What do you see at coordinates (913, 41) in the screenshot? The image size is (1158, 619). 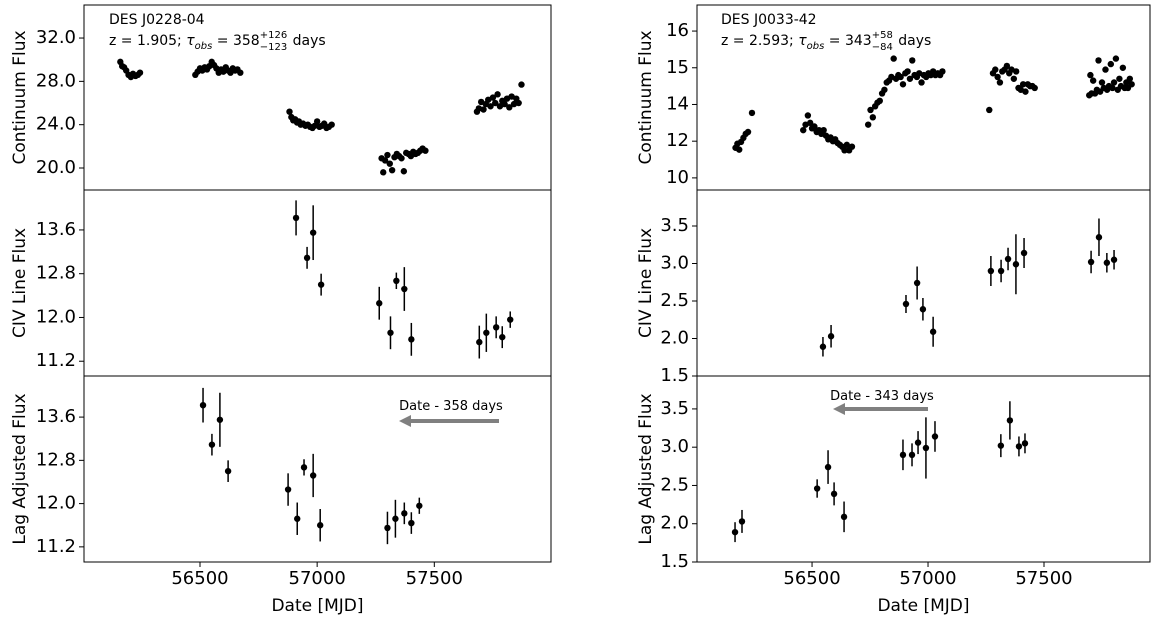 I see `unit: days` at bounding box center [913, 41].